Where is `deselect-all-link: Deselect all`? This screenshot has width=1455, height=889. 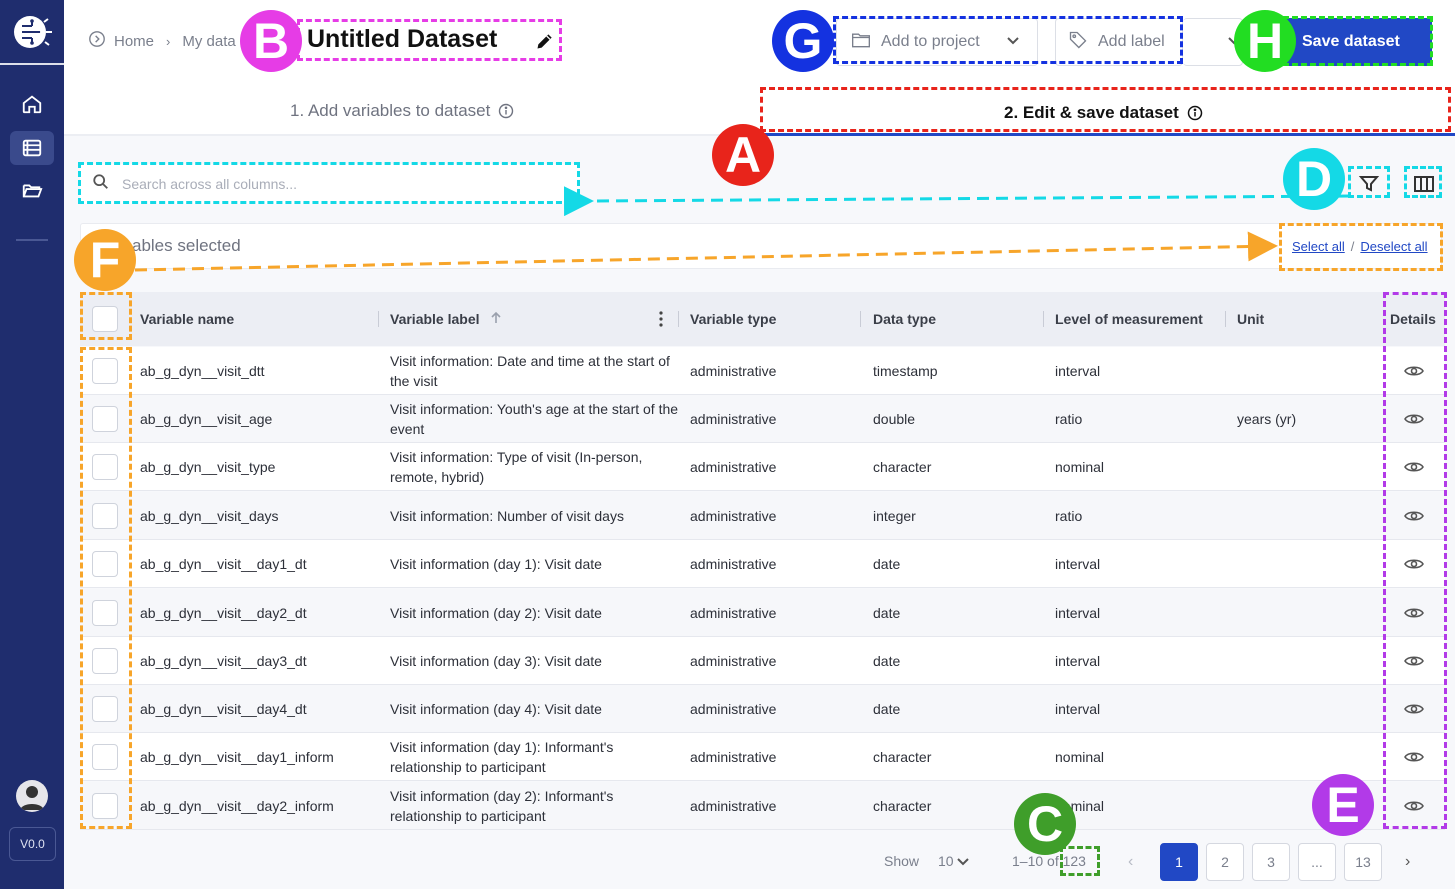
deselect-all-link: Deselect all is located at coordinates (1394, 246).